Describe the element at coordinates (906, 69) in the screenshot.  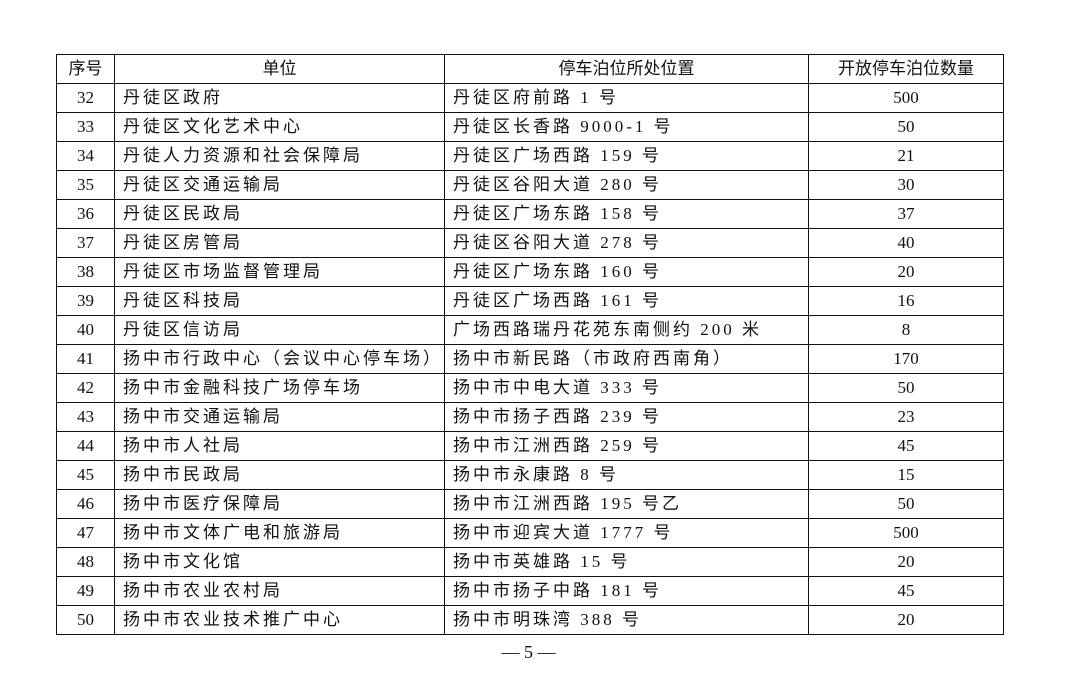
I see `header-count: 开放停车泊位数量` at that location.